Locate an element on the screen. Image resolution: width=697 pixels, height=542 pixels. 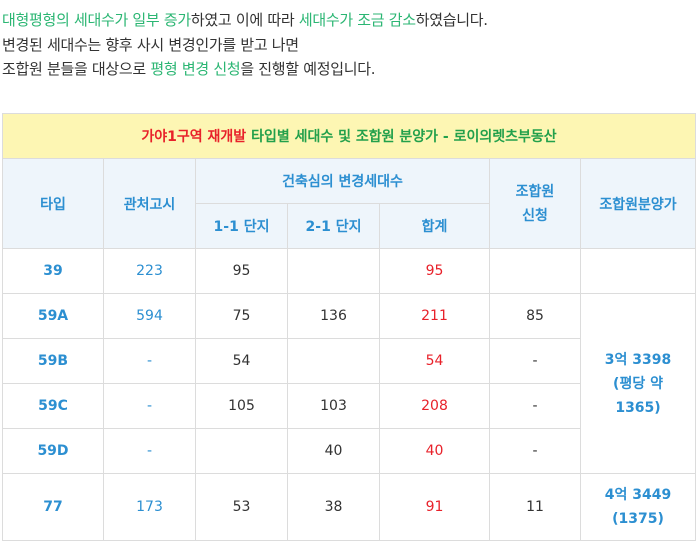
cell-type: 59C is located at coordinates (53, 406).